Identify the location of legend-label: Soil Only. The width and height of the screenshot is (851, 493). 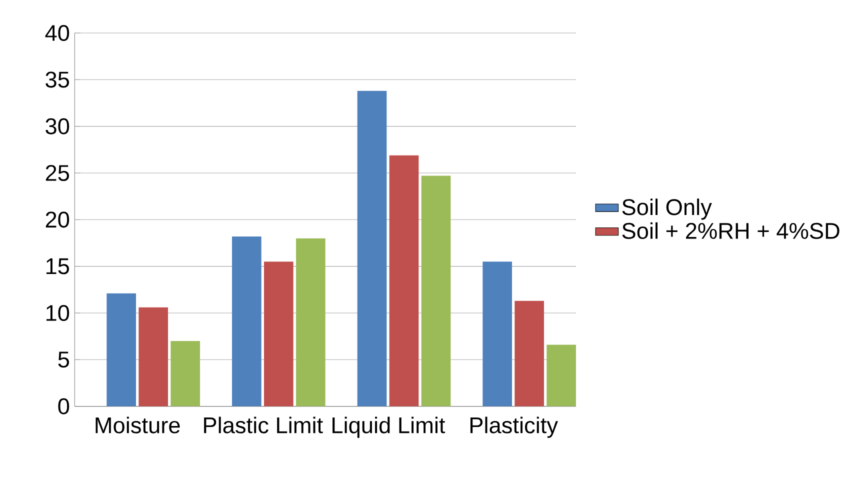
(667, 209).